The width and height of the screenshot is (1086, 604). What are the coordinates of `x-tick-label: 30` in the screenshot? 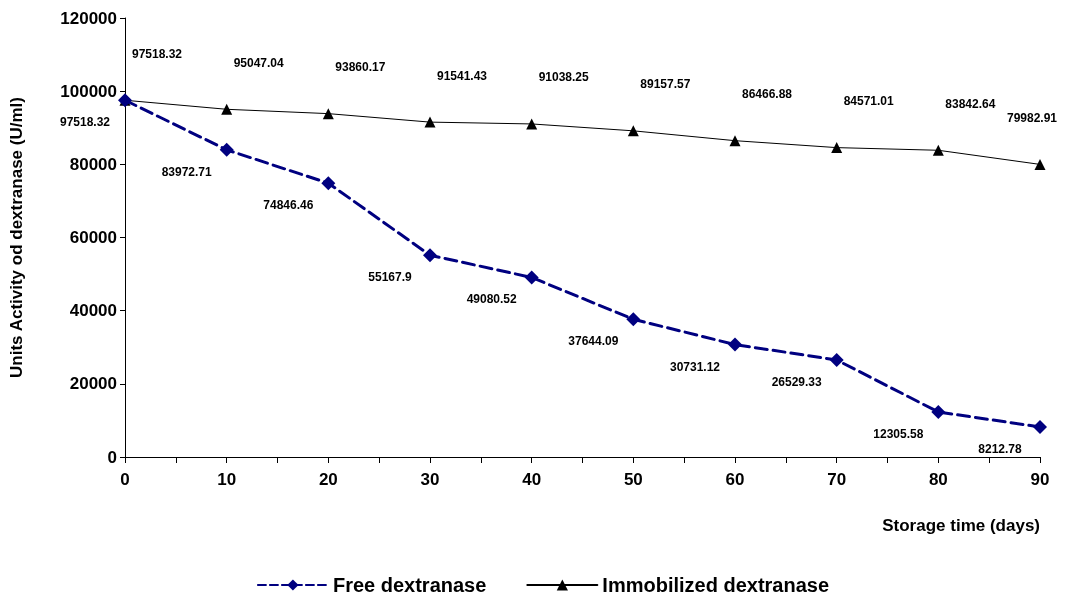 It's located at (430, 479).